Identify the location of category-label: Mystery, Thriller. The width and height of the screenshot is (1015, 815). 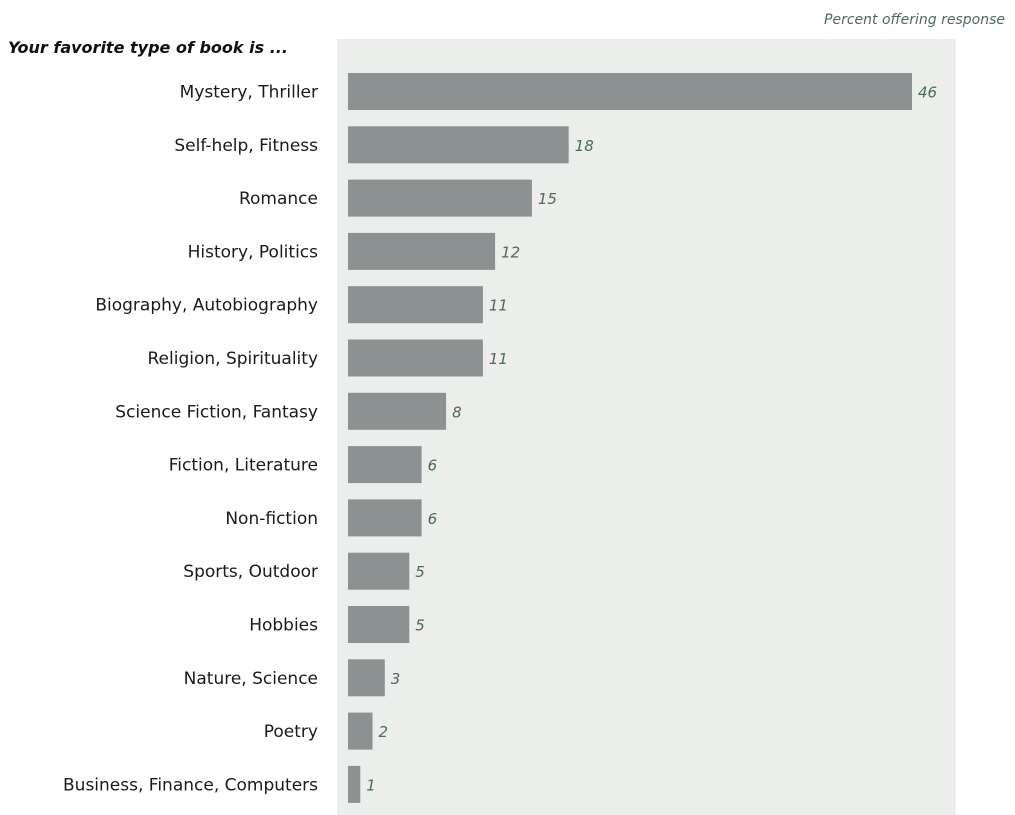
(249, 93).